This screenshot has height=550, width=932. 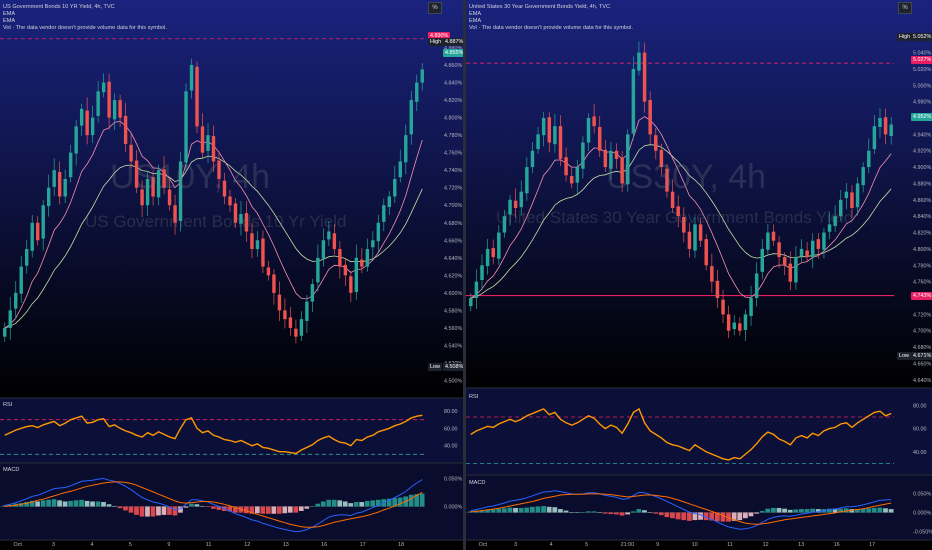 What do you see at coordinates (436, 42) in the screenshot?
I see `high-label: High` at bounding box center [436, 42].